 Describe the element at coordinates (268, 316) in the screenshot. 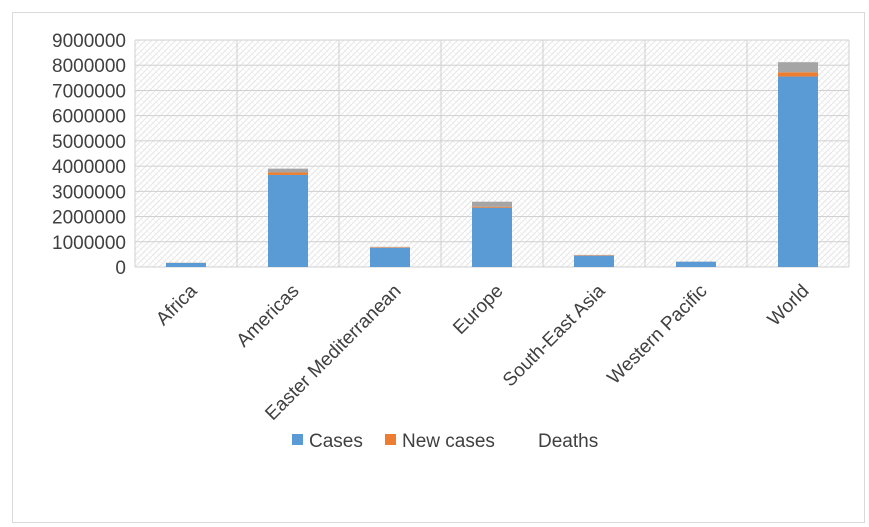

I see `x-tick-label: Americas` at that location.